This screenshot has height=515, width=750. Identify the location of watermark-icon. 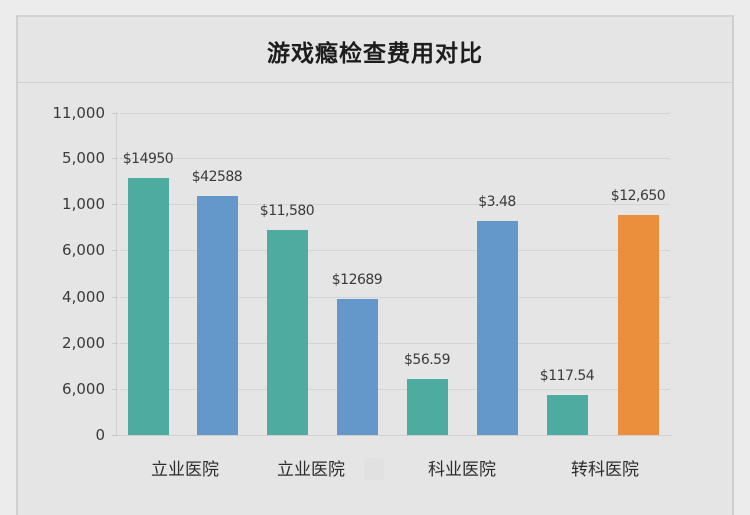
(374, 469).